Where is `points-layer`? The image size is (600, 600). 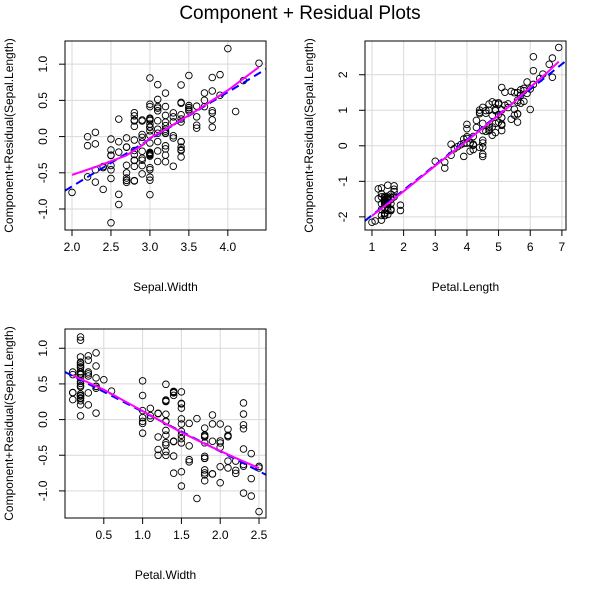
points-layer is located at coordinates (465, 135).